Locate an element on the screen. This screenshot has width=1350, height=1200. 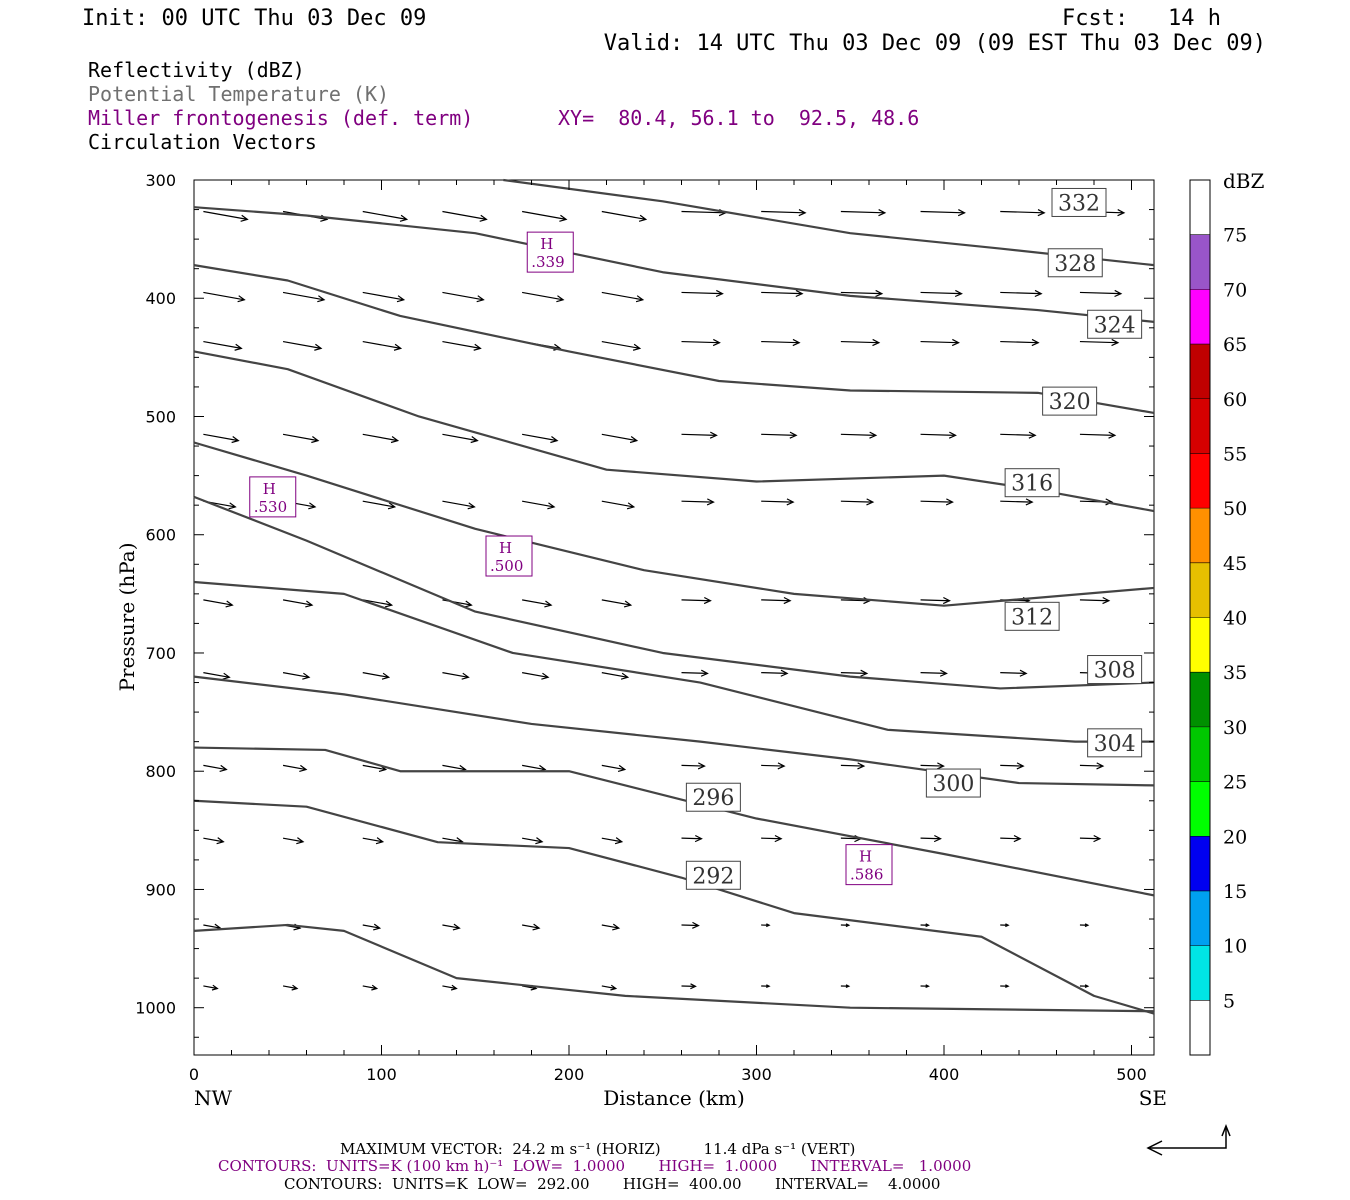
frontogenesis-maximum-label: H.339 is located at coordinates (550, 252).